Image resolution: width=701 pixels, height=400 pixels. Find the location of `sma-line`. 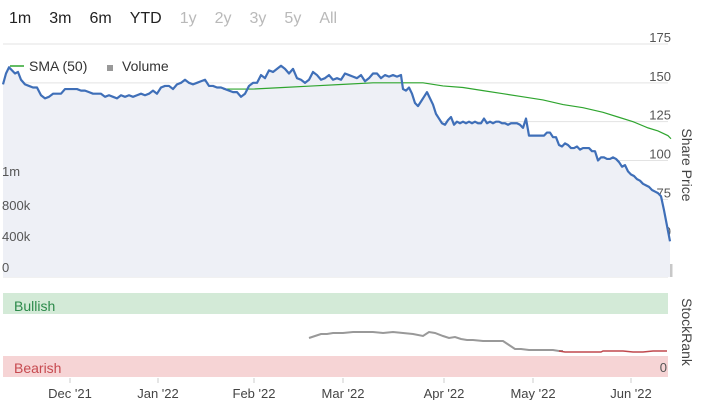

sma-line is located at coordinates (447, 111).